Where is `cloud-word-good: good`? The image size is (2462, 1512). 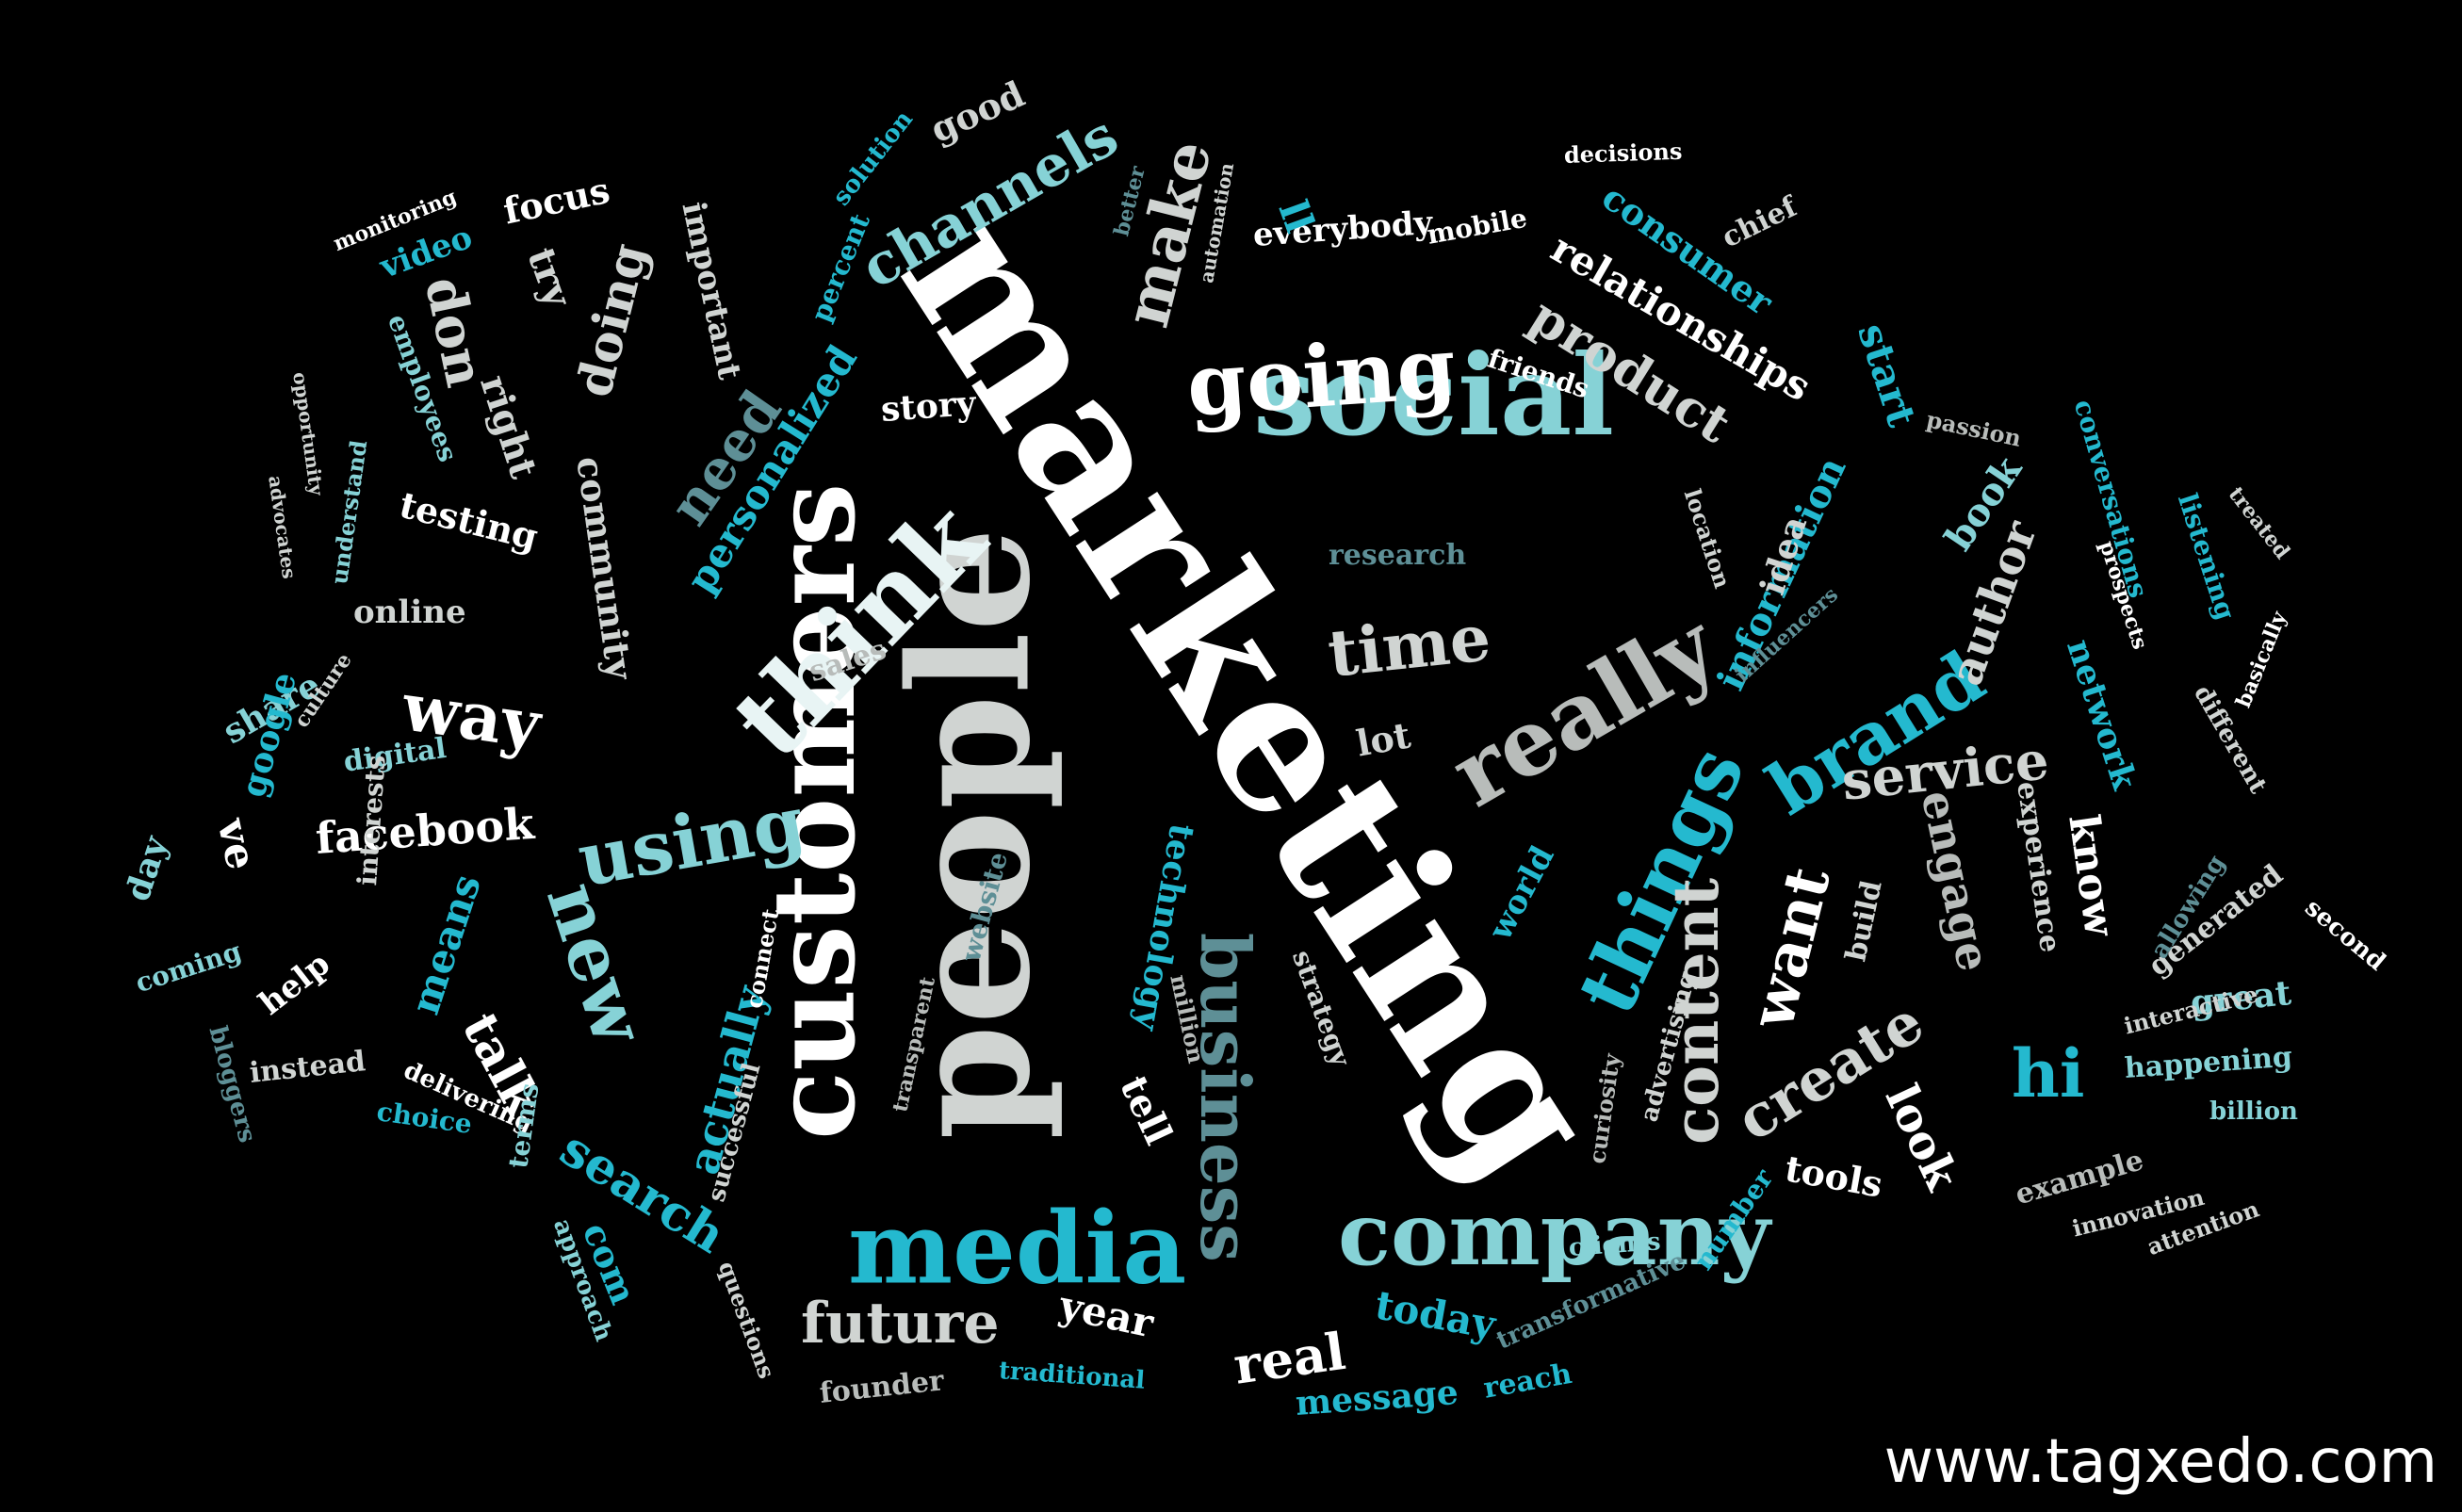
cloud-word-good: good is located at coordinates (977, 112).